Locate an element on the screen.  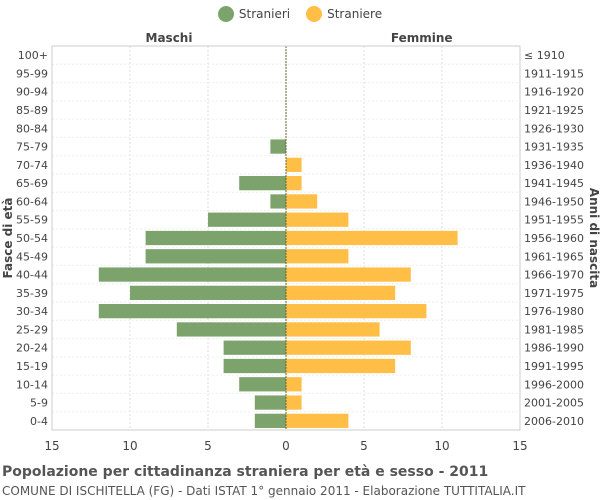
header-femmine: Femmine is located at coordinates (422, 38).